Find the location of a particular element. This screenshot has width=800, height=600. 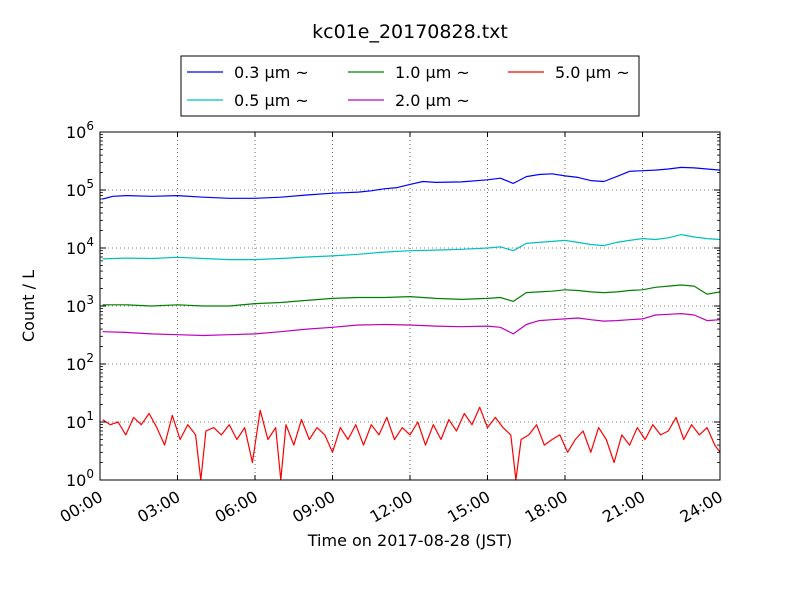

legend: 0.3 µm ~ 0.5 µm ~ 1.0 µm ~ 2.0 µm ~ 5.0 µm ~ is located at coordinates (410, 86).